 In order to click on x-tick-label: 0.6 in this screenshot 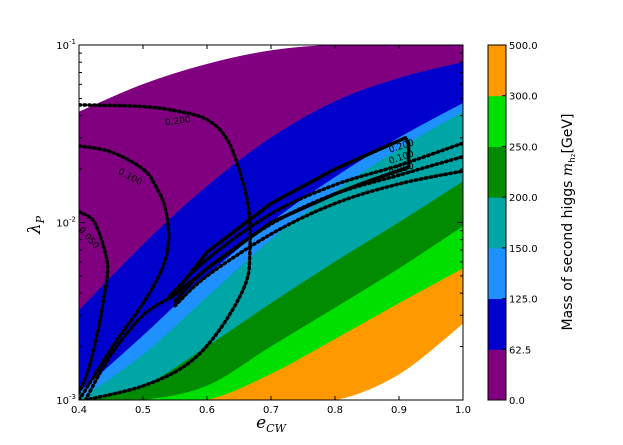, I will do `click(207, 410)`.